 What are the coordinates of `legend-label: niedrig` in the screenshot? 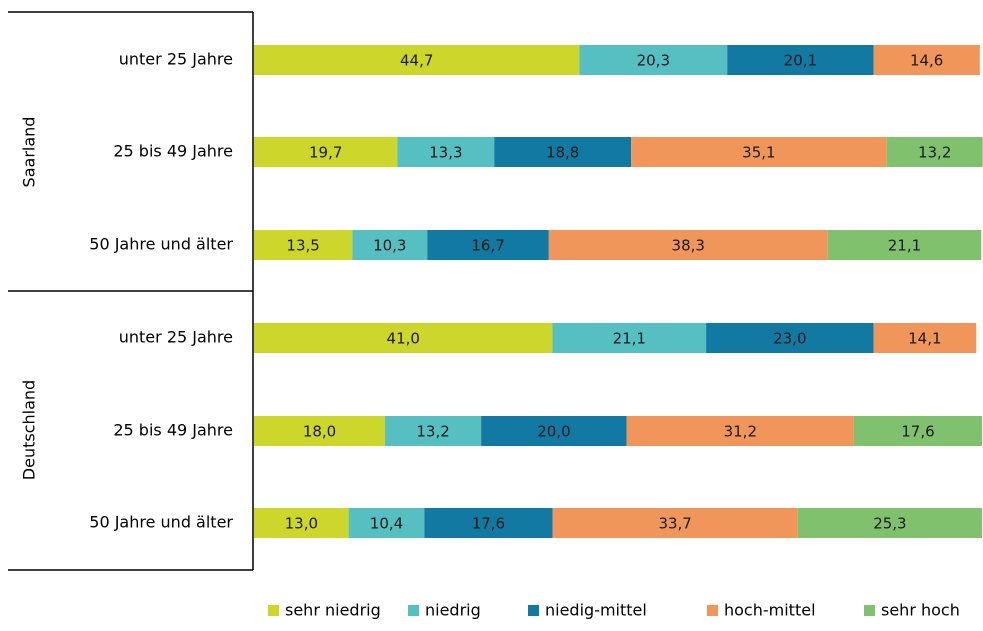 It's located at (453, 610).